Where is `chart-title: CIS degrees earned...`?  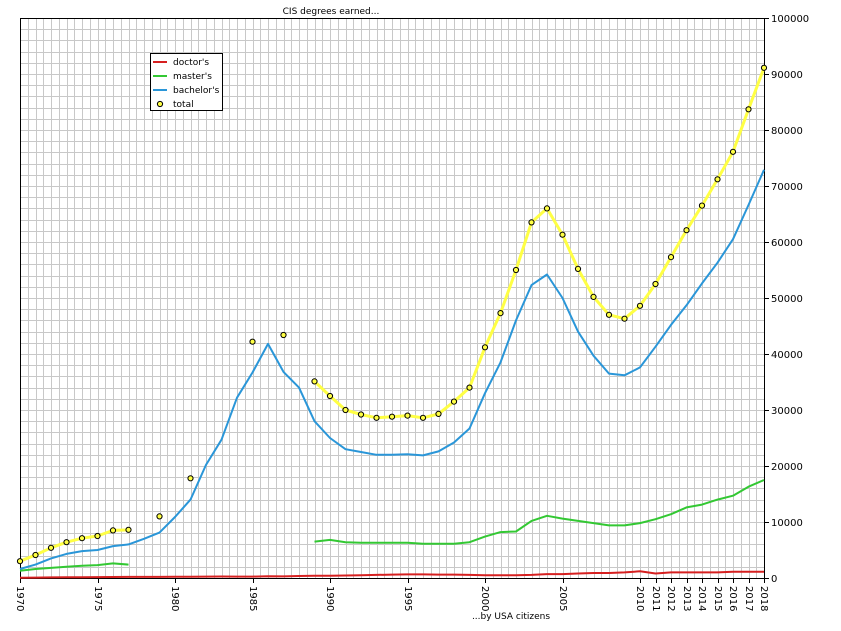 chart-title: CIS degrees earned... is located at coordinates (331, 12).